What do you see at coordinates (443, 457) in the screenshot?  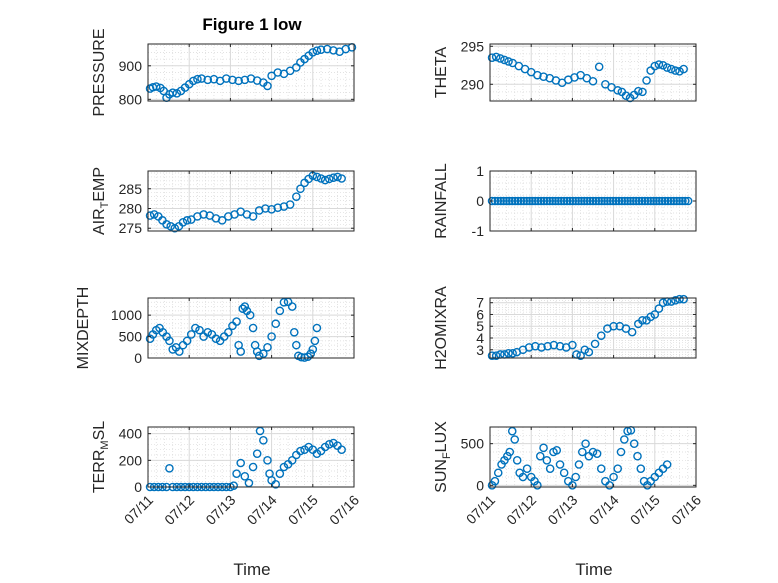 I see `y-axis-label: SUNFLUX` at bounding box center [443, 457].